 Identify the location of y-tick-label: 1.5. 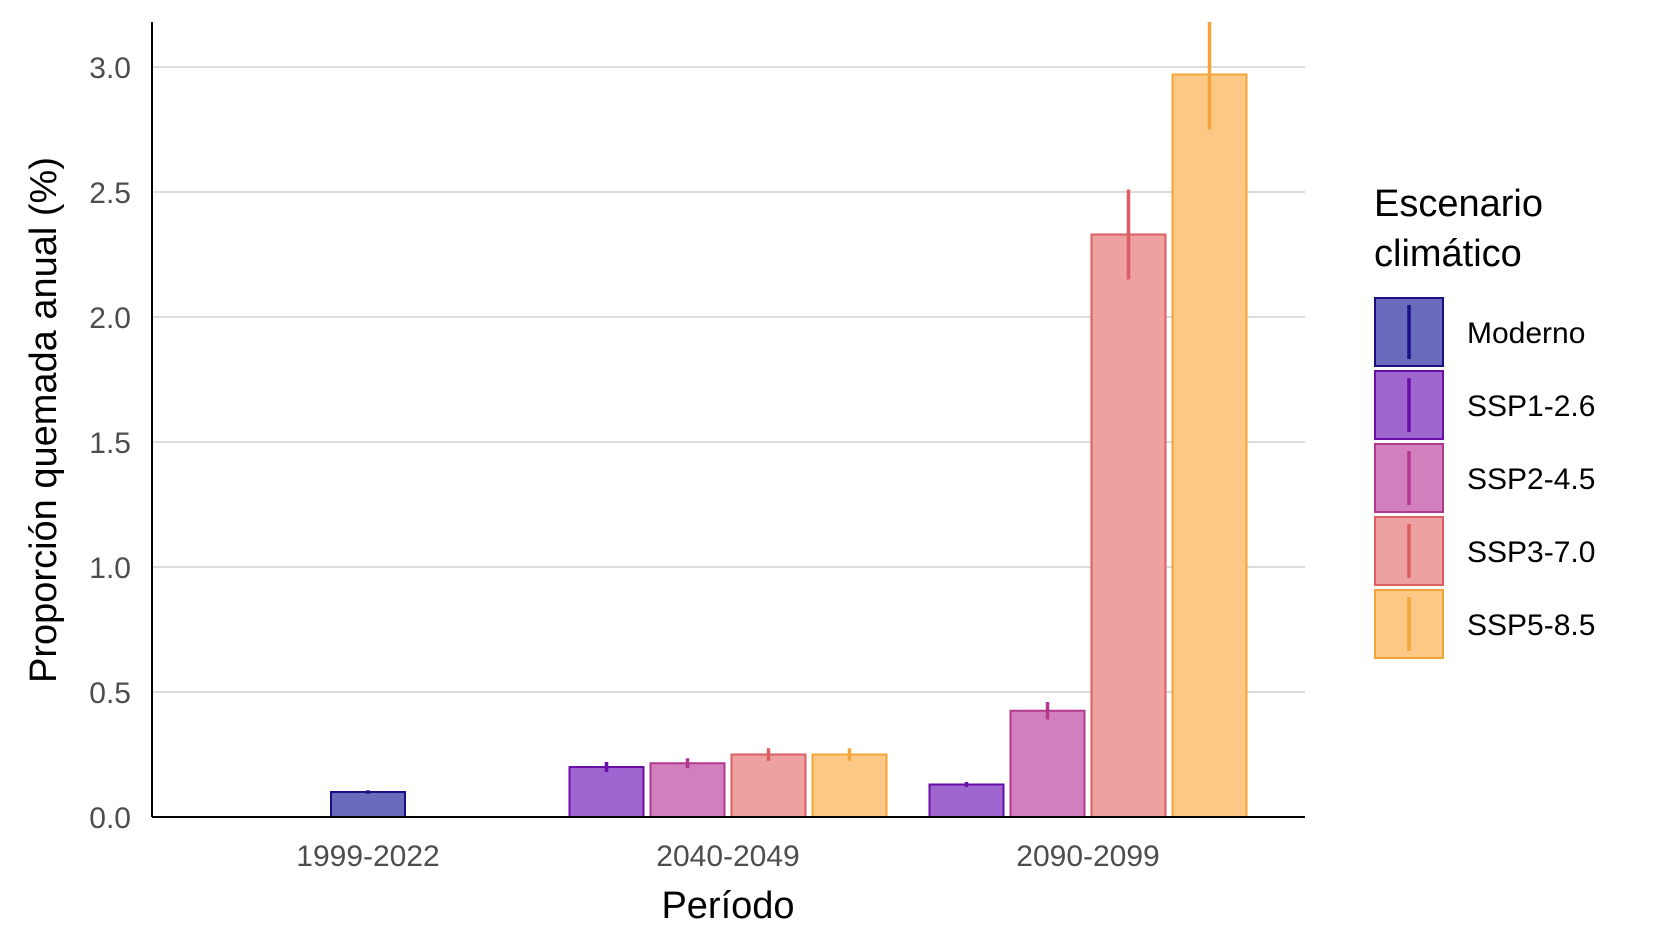
(110, 443).